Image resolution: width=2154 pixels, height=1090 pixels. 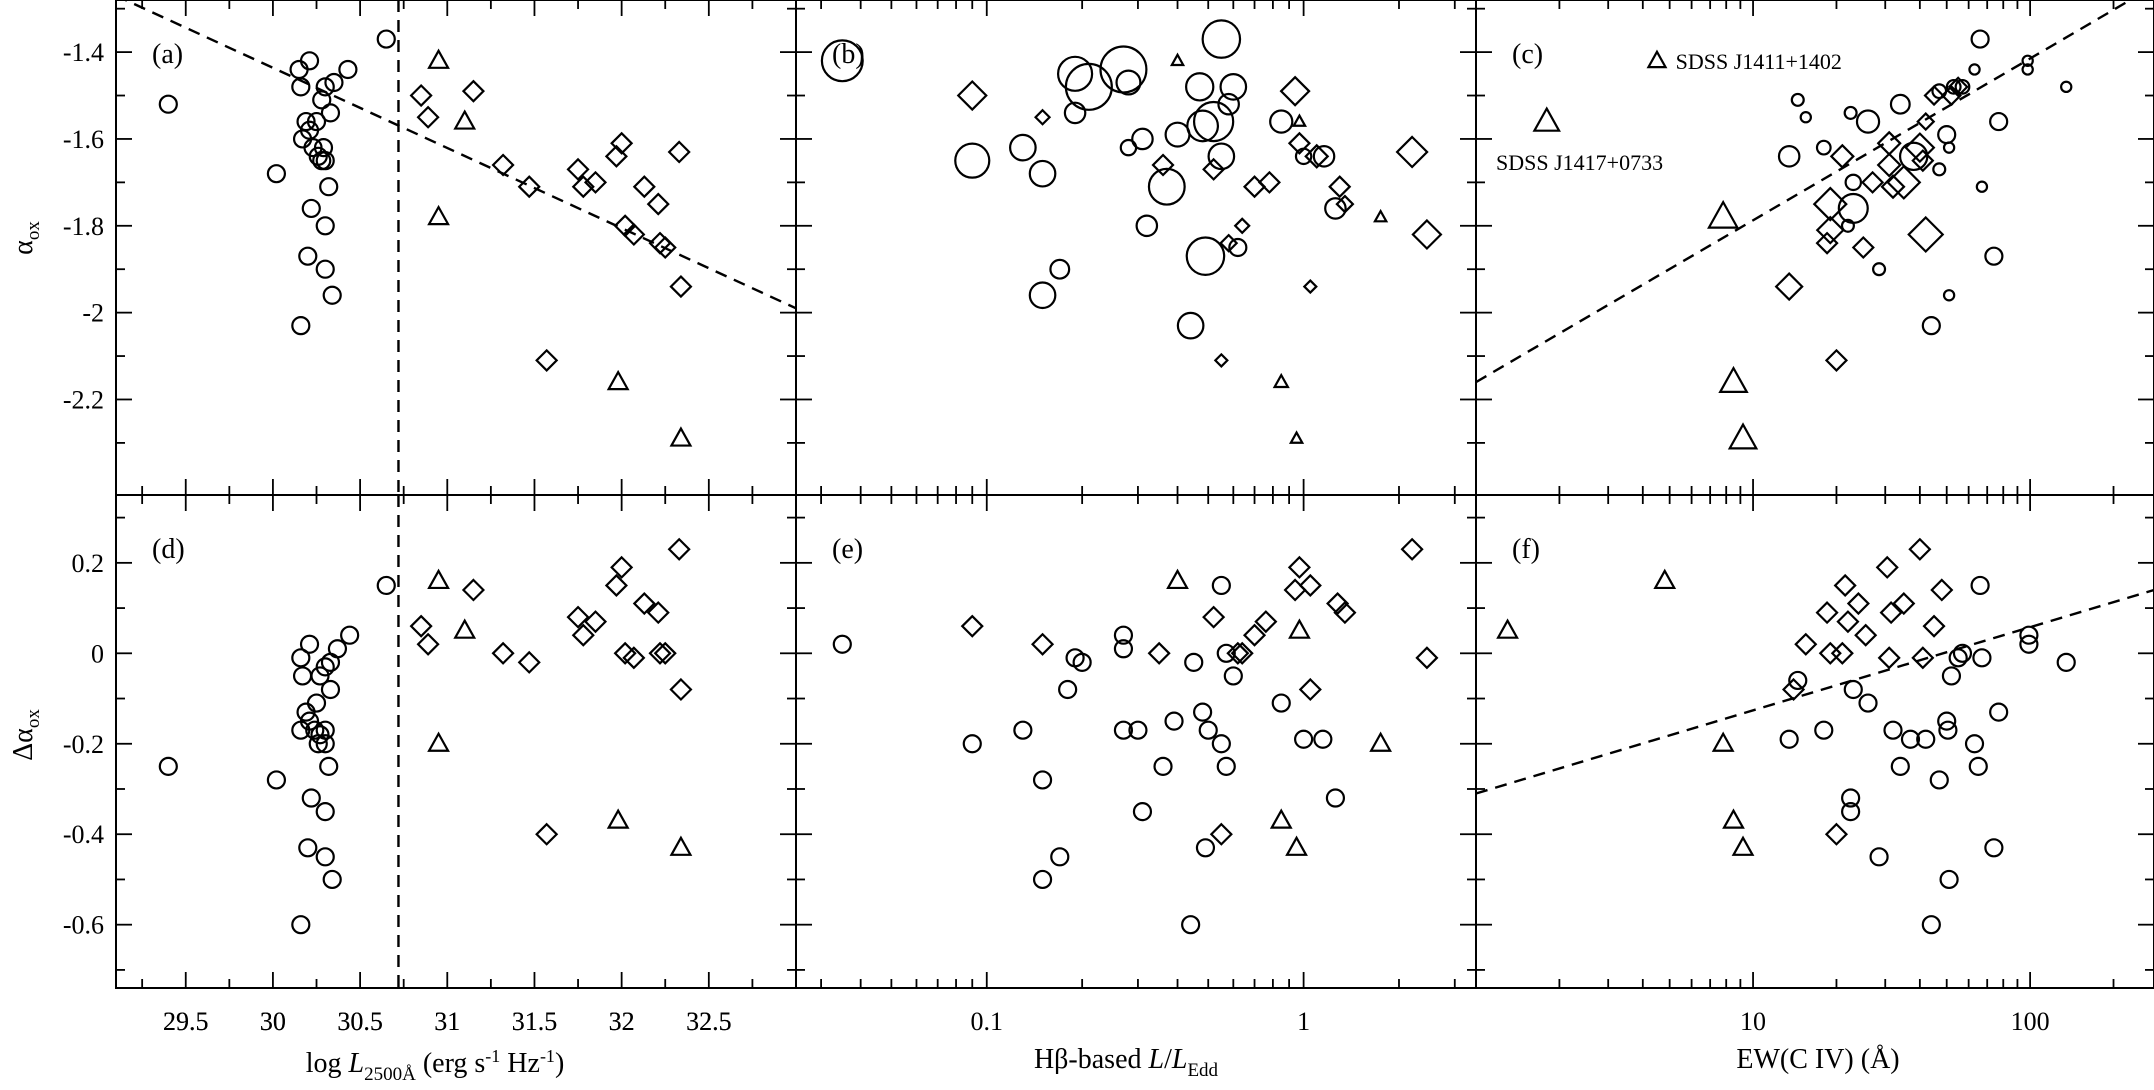 I want to click on ylabel-bottom-sub: ox, so click(x=33, y=719).